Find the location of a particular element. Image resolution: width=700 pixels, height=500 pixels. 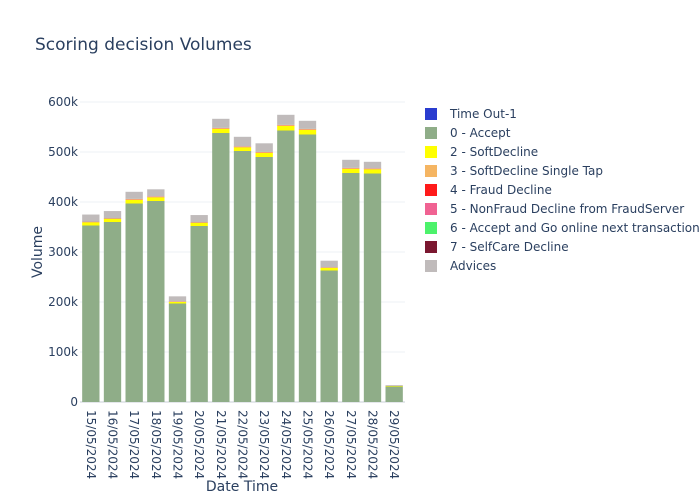

legend-item: Advices is located at coordinates (460, 266).